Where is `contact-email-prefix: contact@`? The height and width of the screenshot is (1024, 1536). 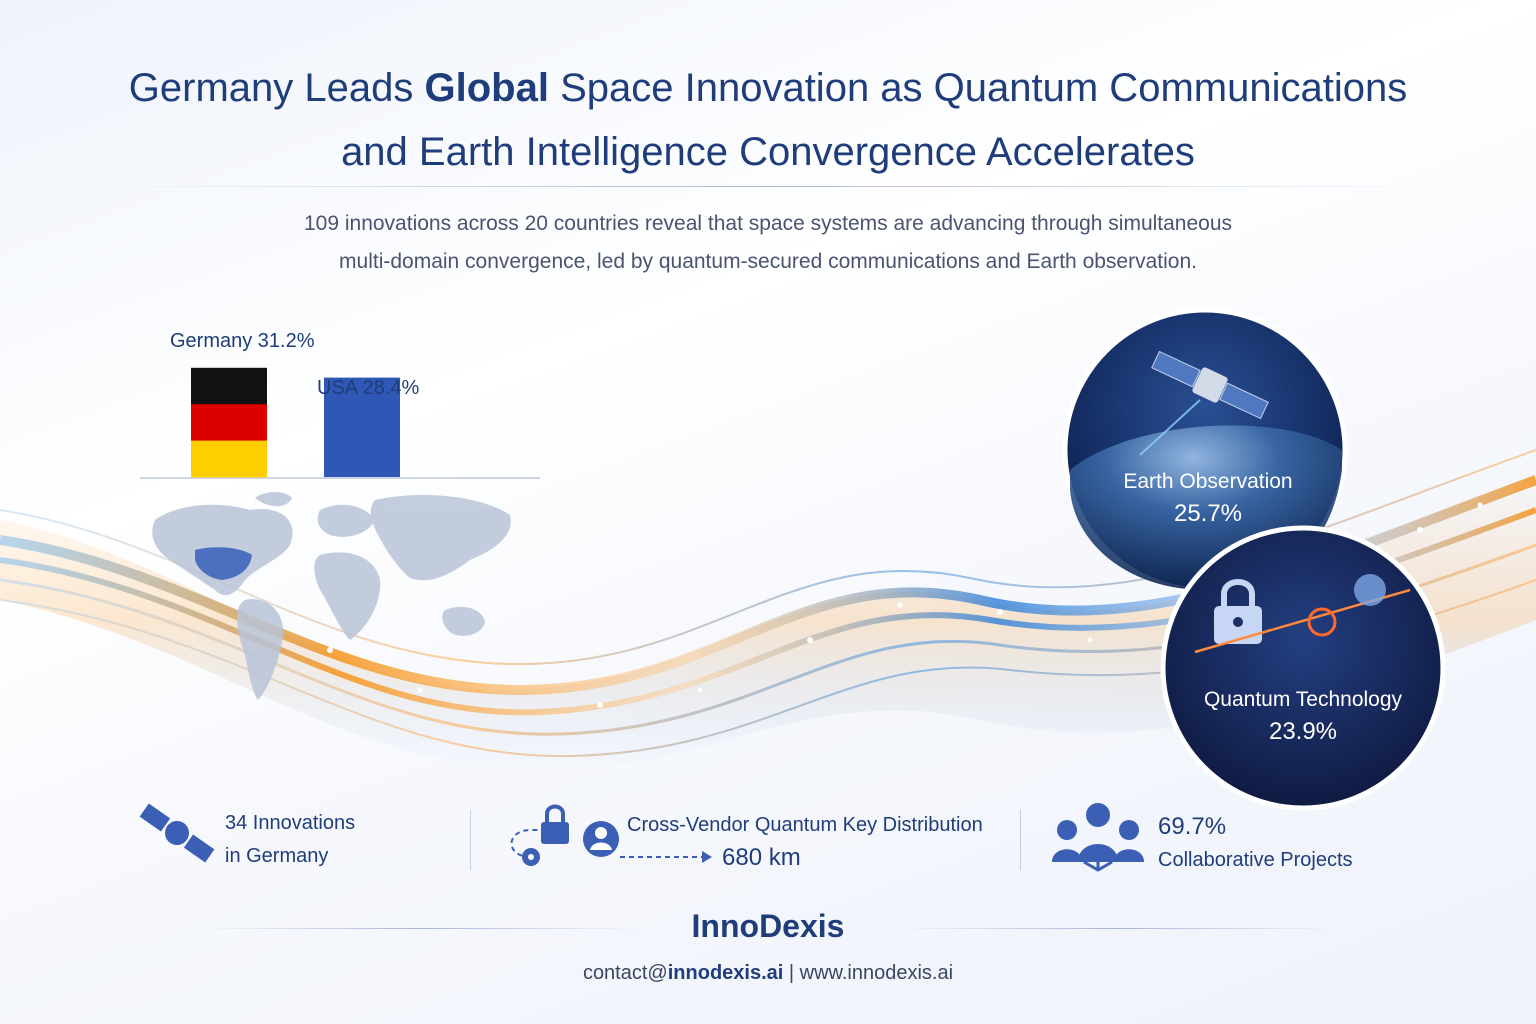 contact-email-prefix: contact@ is located at coordinates (625, 973).